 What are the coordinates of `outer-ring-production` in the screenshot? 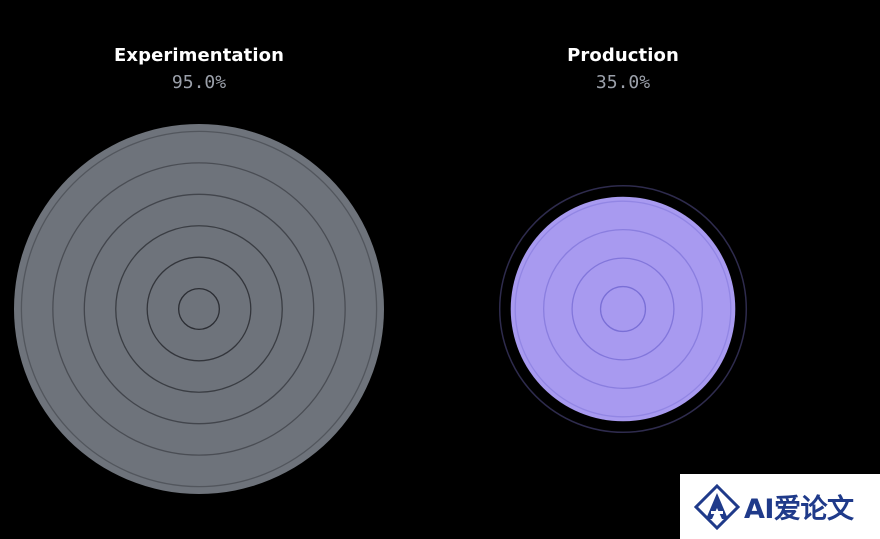 It's located at (623, 309).